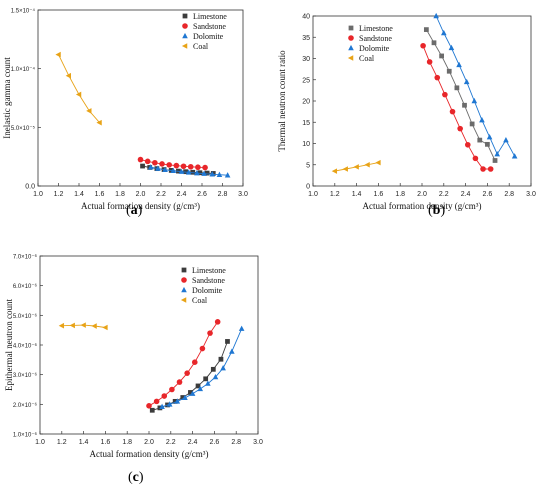  Describe the element at coordinates (351, 47) in the screenshot. I see `legend-marker-dolomite` at that location.